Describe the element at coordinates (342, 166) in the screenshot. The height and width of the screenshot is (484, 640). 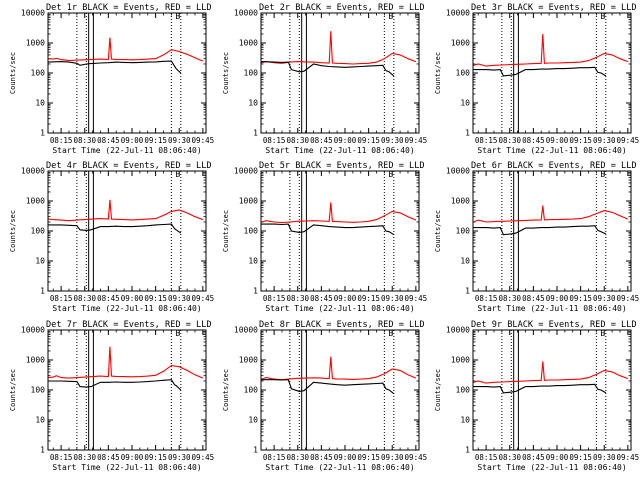
I see `panel-title: Det 5r BLACK = Events, RED = LLD` at that location.